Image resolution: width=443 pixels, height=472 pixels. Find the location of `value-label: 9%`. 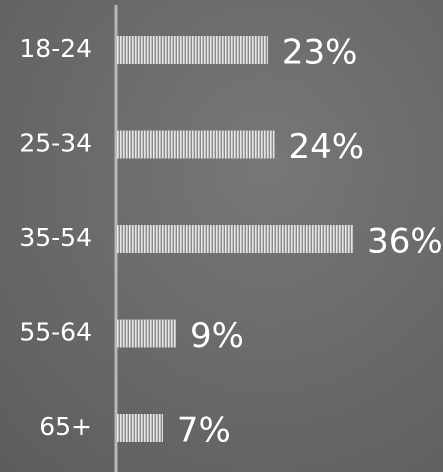

value-label: 9% is located at coordinates (217, 336).